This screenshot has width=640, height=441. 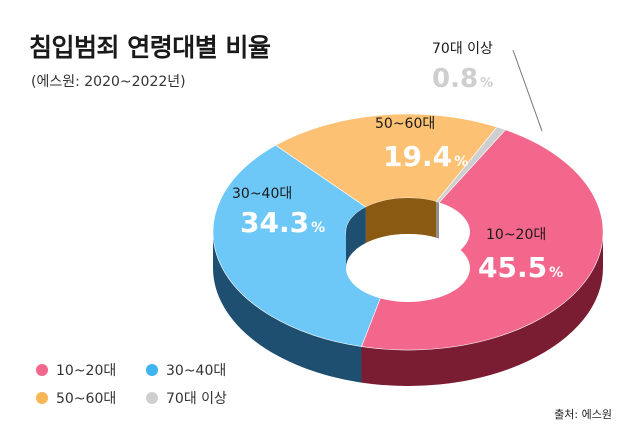 I want to click on category-label-50-60: 50~60대, so click(x=405, y=124).